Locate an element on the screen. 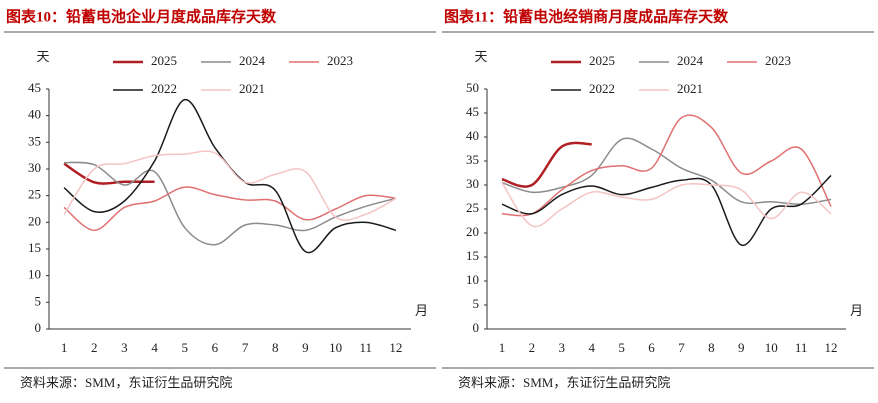 This screenshot has height=403, width=878. chart-title: 图表11：铅蓄电池经销商月度成品库存天数 is located at coordinates (586, 16).